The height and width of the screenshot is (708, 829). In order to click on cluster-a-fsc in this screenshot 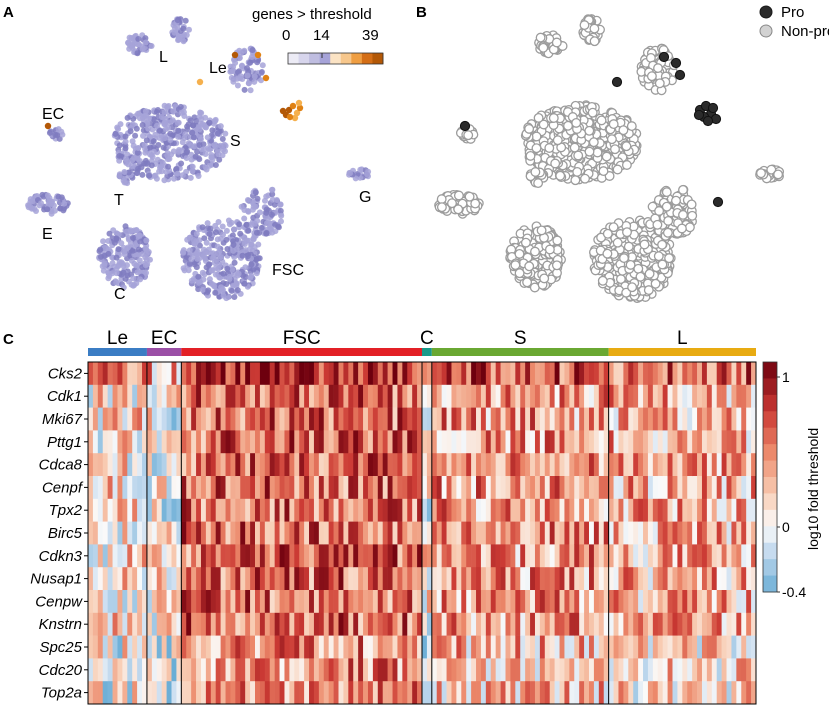, I will do `click(221, 259)`.